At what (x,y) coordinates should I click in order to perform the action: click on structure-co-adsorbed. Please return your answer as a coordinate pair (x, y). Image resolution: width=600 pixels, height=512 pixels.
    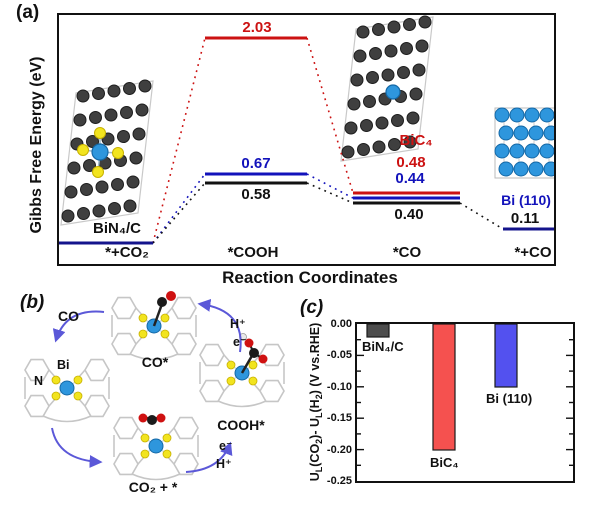
    Looking at the image, I should click on (154, 325).